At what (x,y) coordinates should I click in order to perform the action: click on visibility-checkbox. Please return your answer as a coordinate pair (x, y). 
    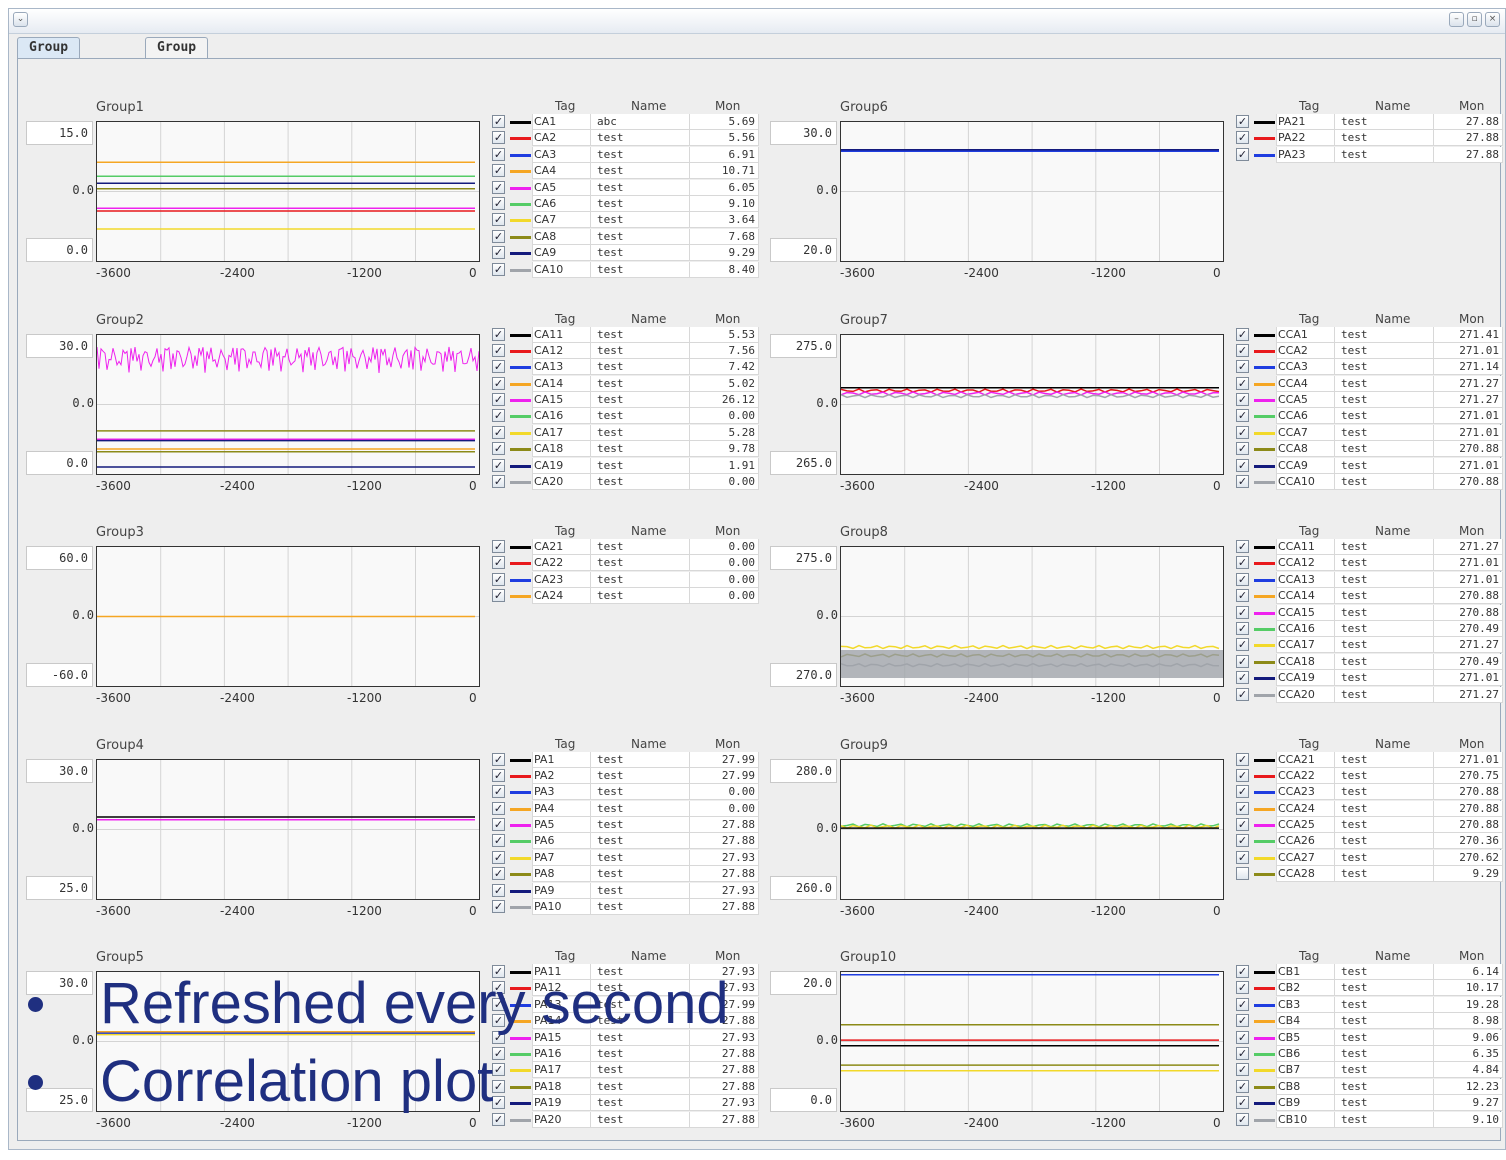
    Looking at the image, I should click on (1242, 874).